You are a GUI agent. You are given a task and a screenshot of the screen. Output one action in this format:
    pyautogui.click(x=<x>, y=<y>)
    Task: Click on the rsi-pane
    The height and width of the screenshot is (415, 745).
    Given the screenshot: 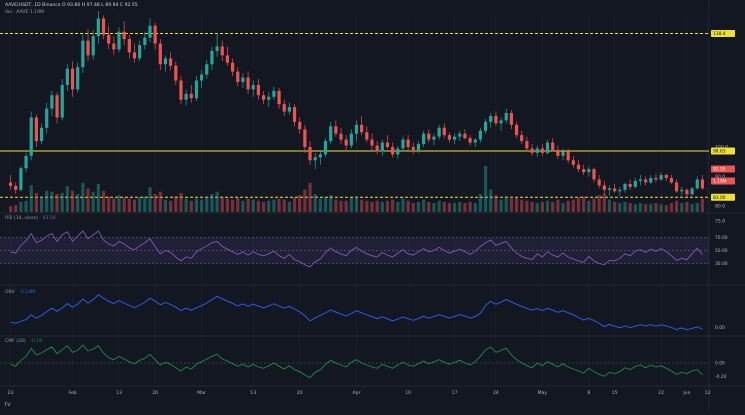 What is the action you would take?
    pyautogui.click(x=354, y=249)
    